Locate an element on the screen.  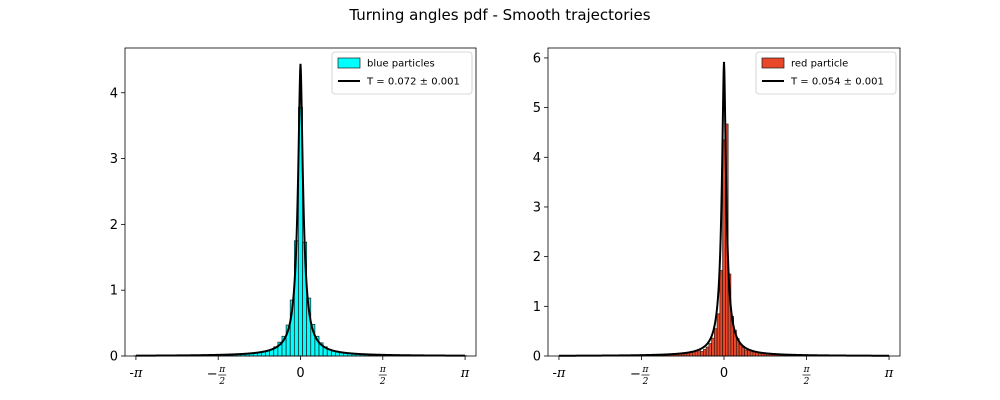
right-x-tick-label: -π is located at coordinates (558, 373).